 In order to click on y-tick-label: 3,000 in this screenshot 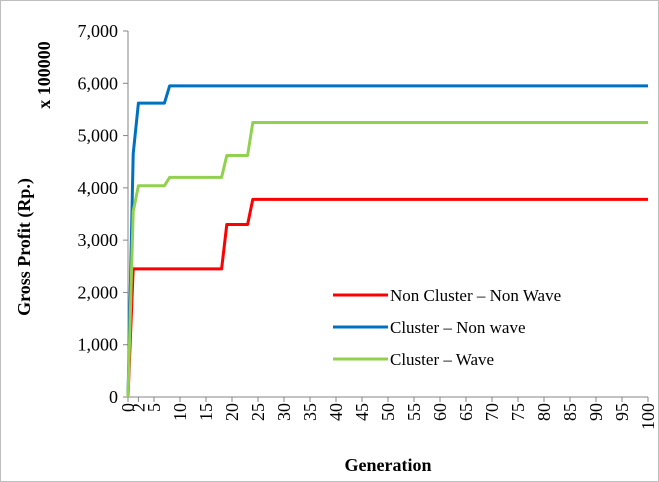, I will do `click(98, 240)`.